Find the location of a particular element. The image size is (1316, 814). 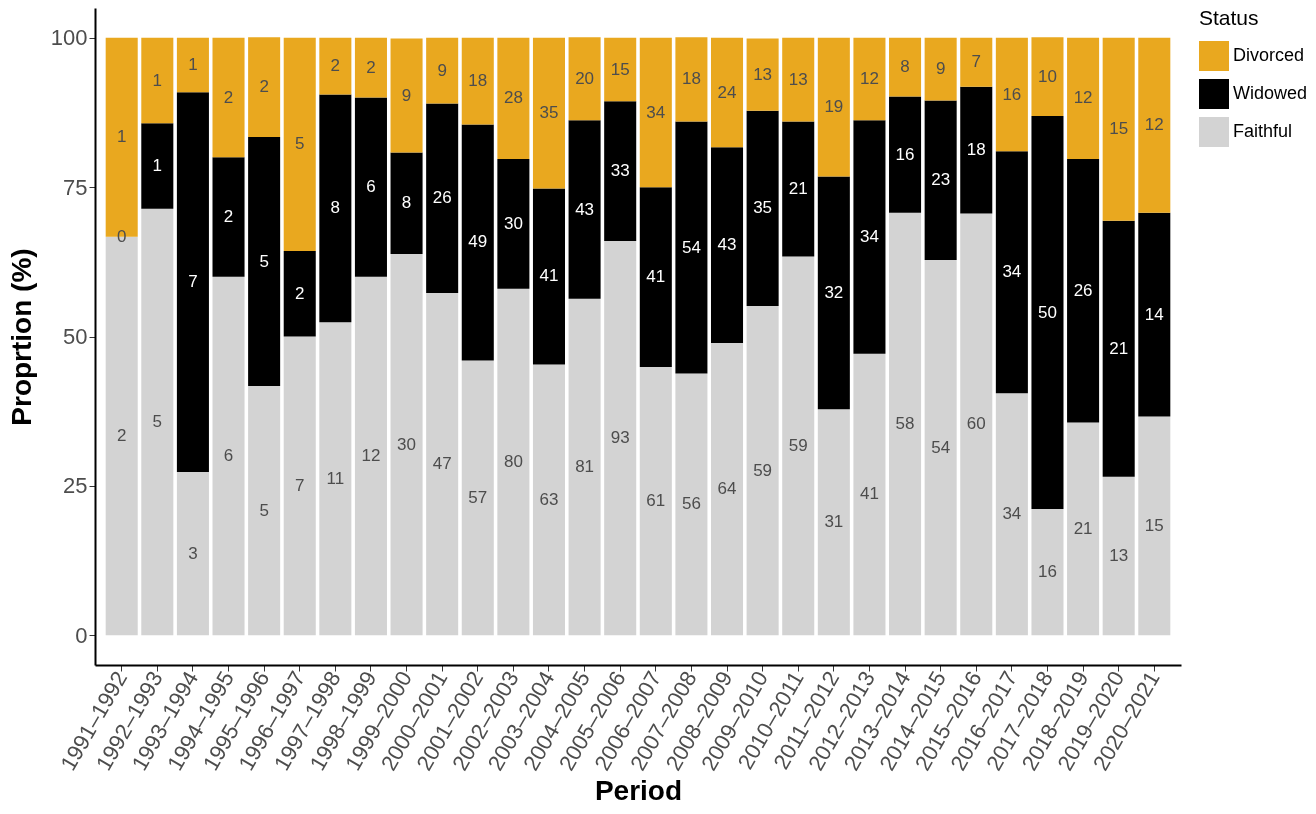

annotation: 28 is located at coordinates (513, 98).